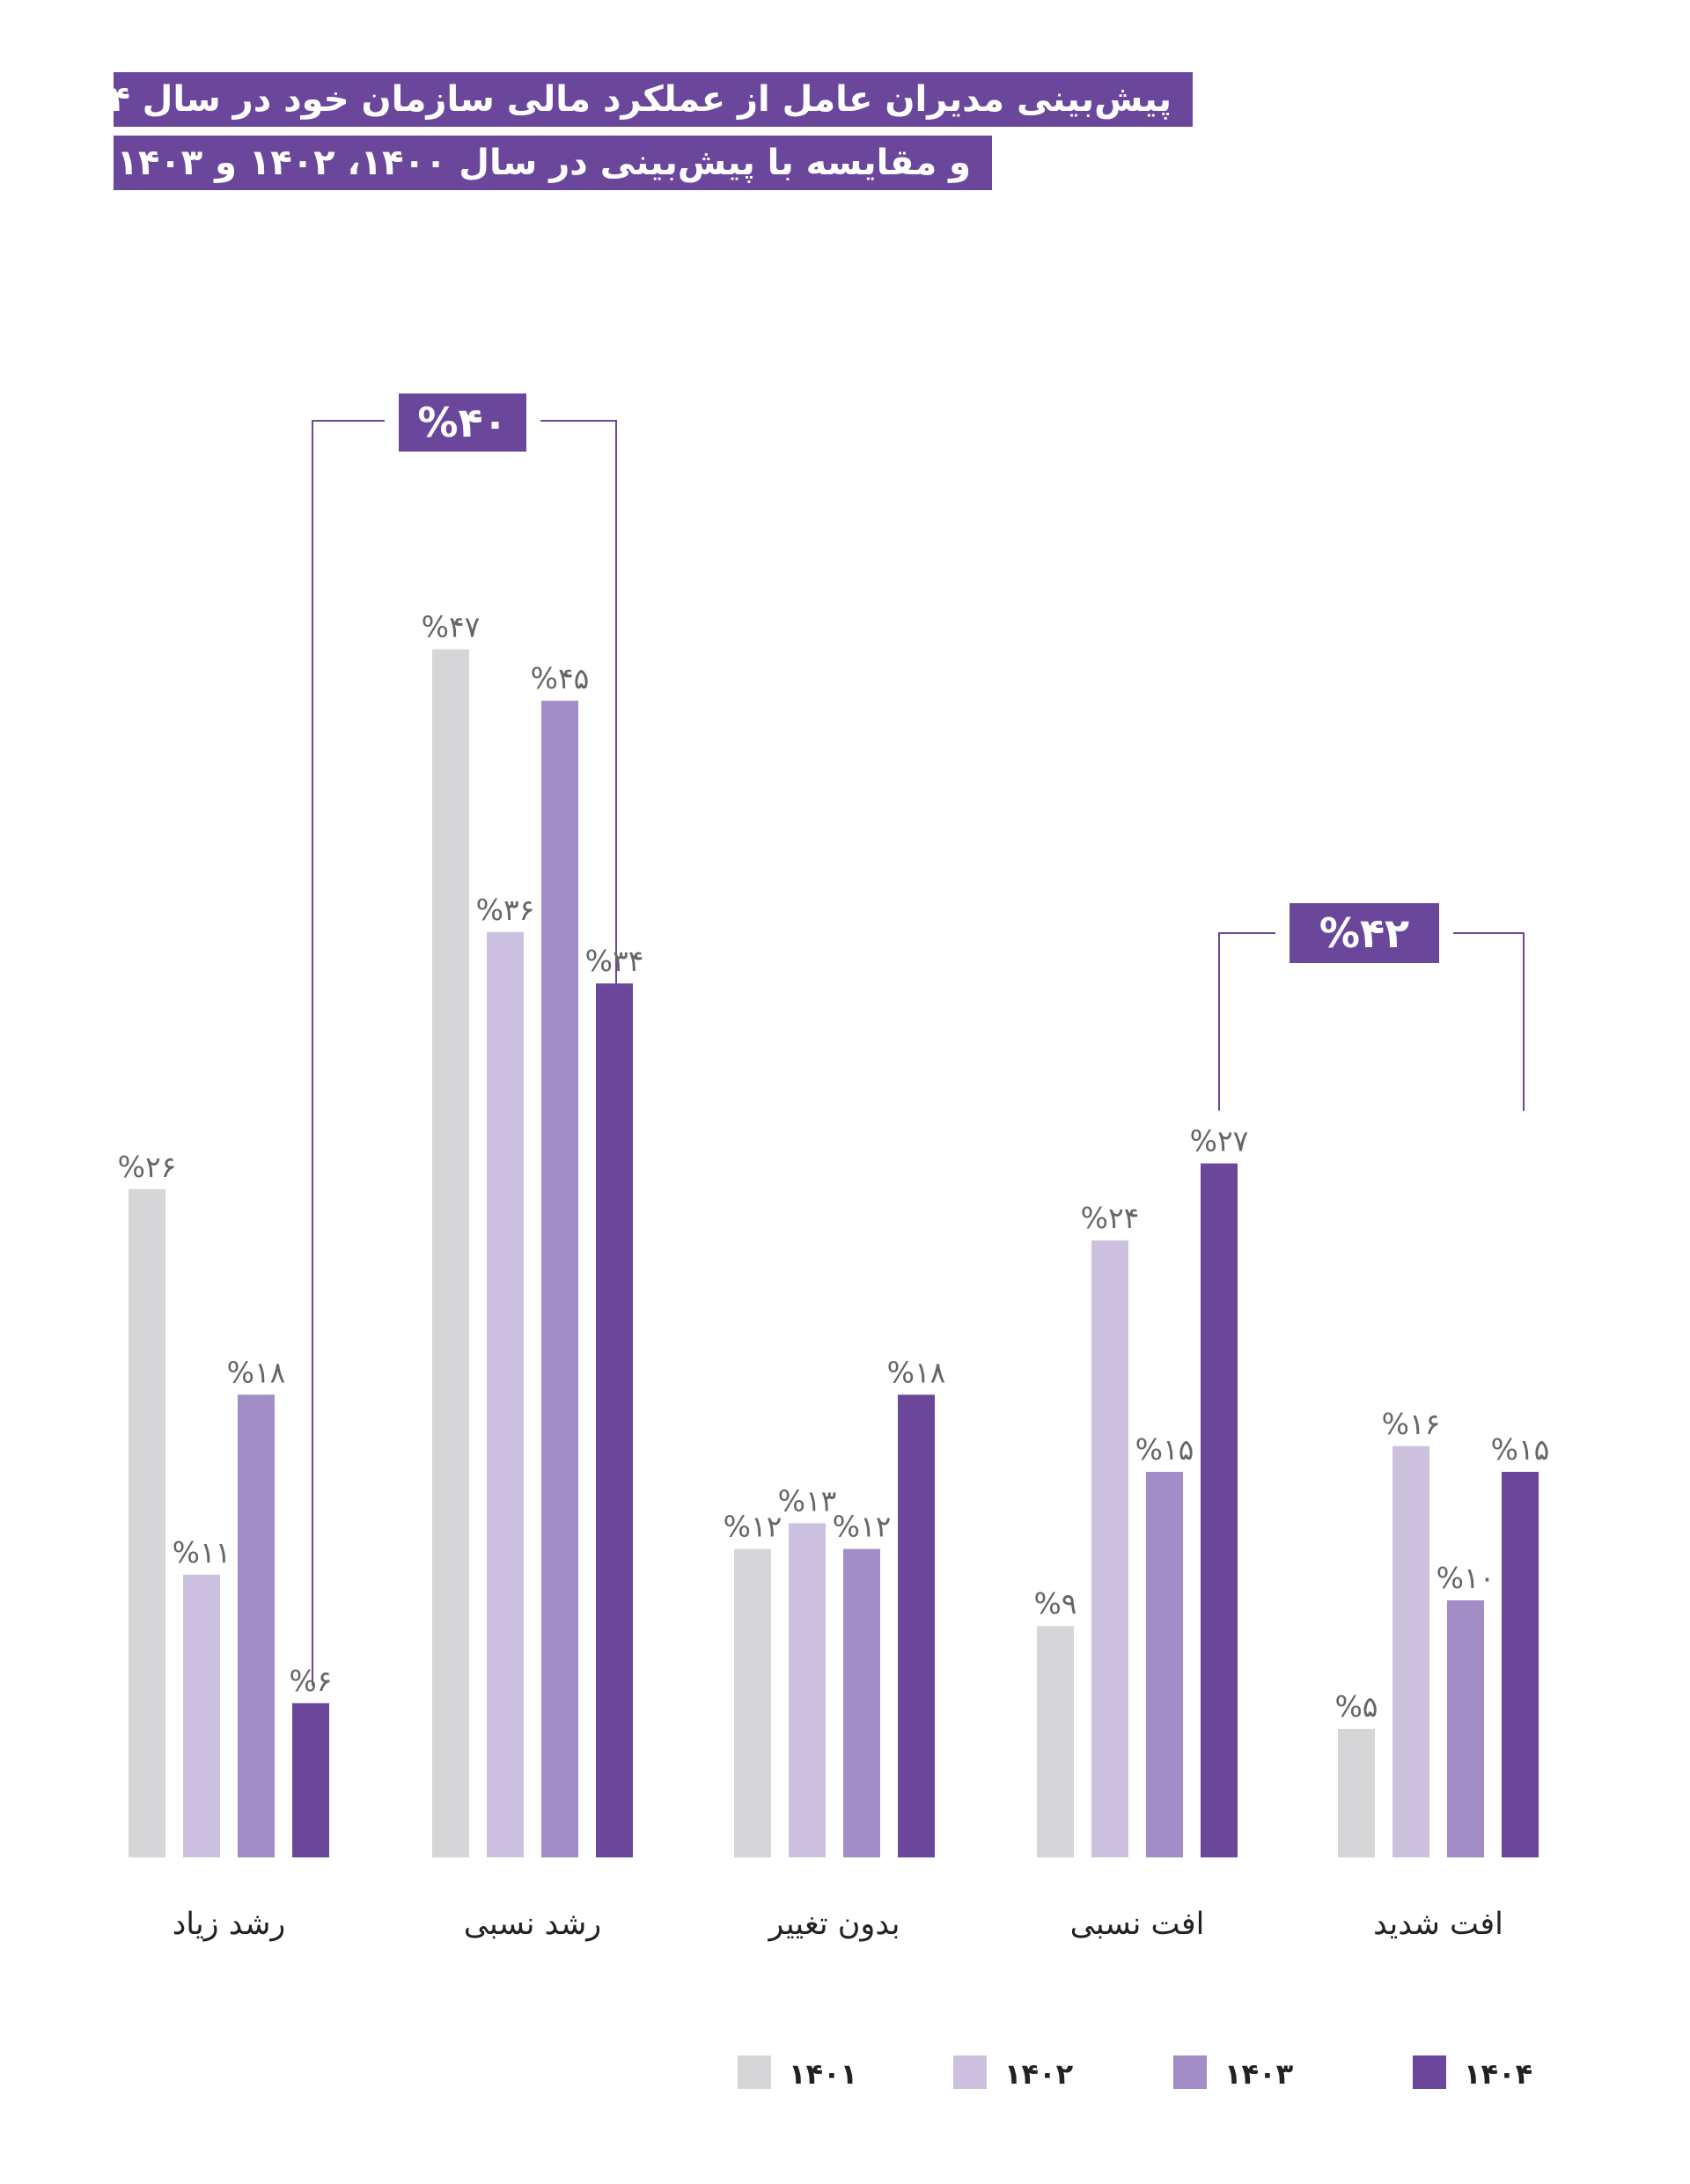 The height and width of the screenshot is (2184, 1690). What do you see at coordinates (834, 1925) in the screenshot?
I see `category-label-2: بدون تغییر` at bounding box center [834, 1925].